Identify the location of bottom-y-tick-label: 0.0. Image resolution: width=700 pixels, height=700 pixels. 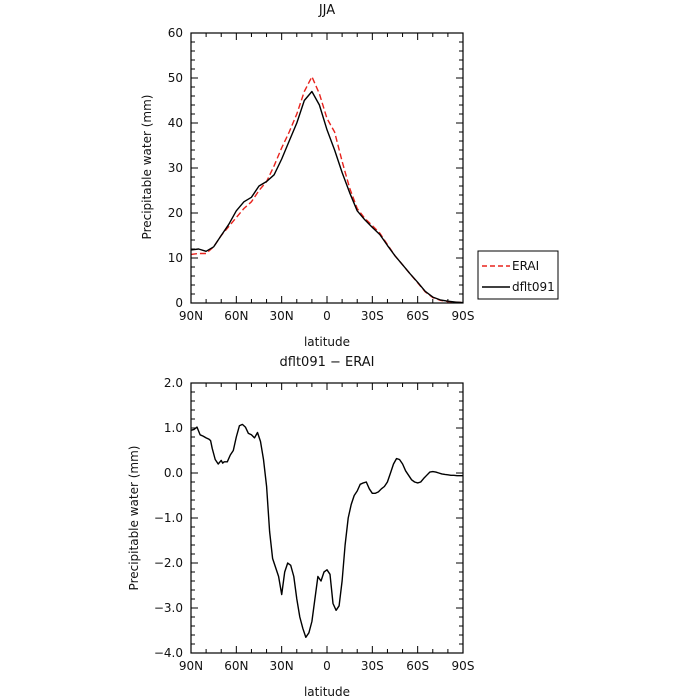
(173, 473).